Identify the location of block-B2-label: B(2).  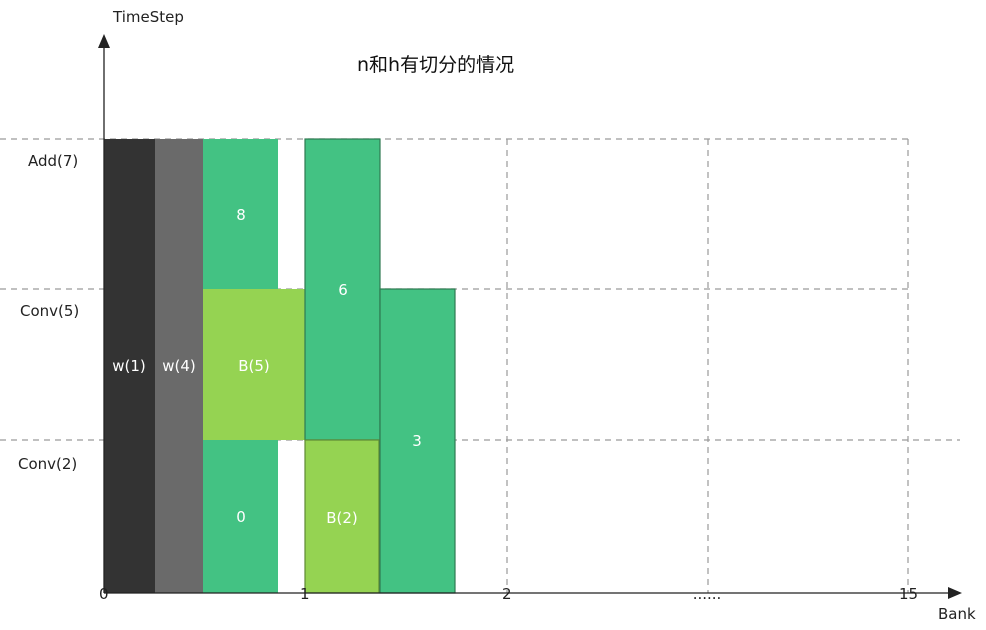
(342, 518).